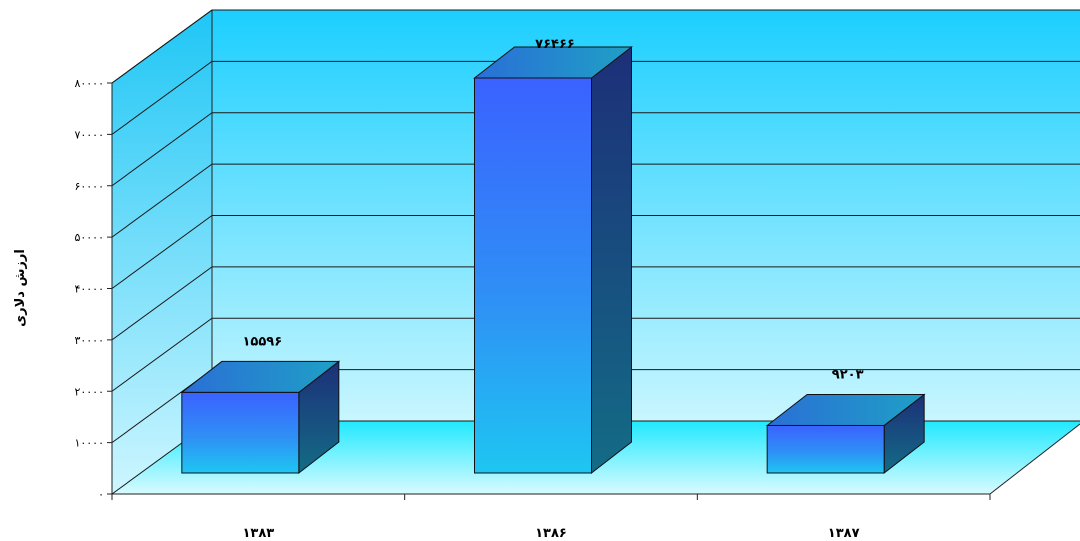 The image size is (1080, 541). I want to click on bar-side-face, so click(611, 260).